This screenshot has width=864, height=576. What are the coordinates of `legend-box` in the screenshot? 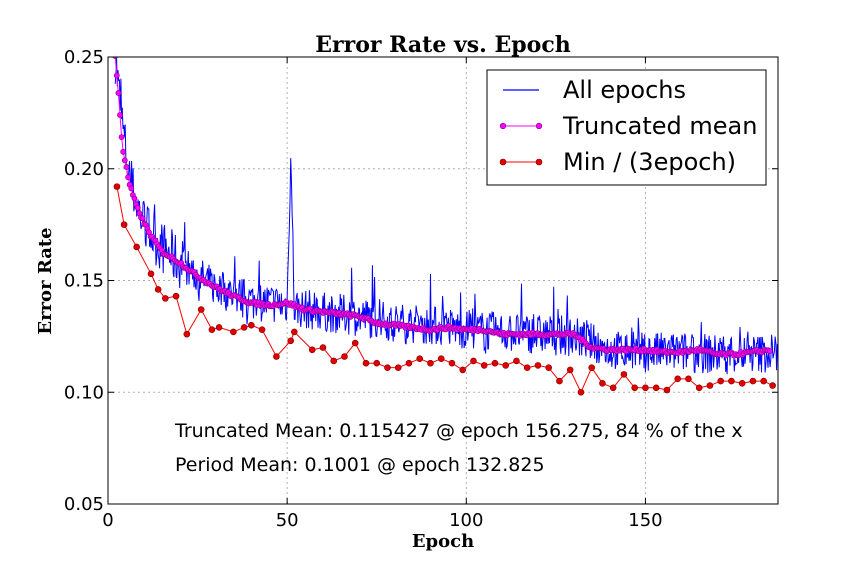 It's located at (626, 127).